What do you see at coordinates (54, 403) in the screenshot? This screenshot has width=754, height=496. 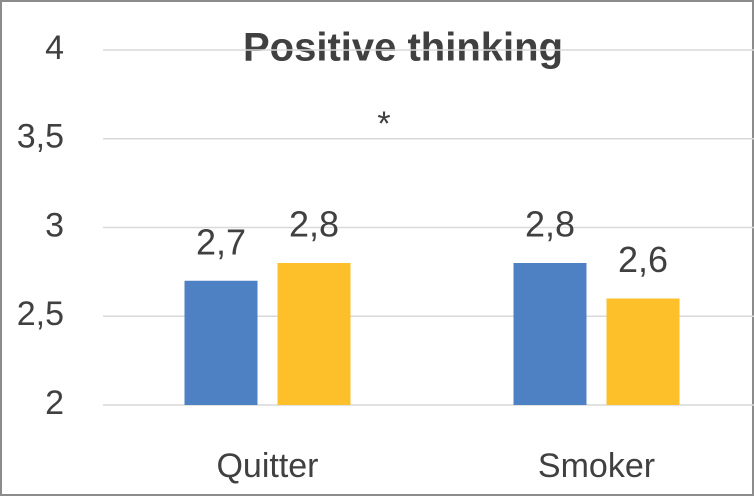 I see `y-tick-label: 2` at bounding box center [54, 403].